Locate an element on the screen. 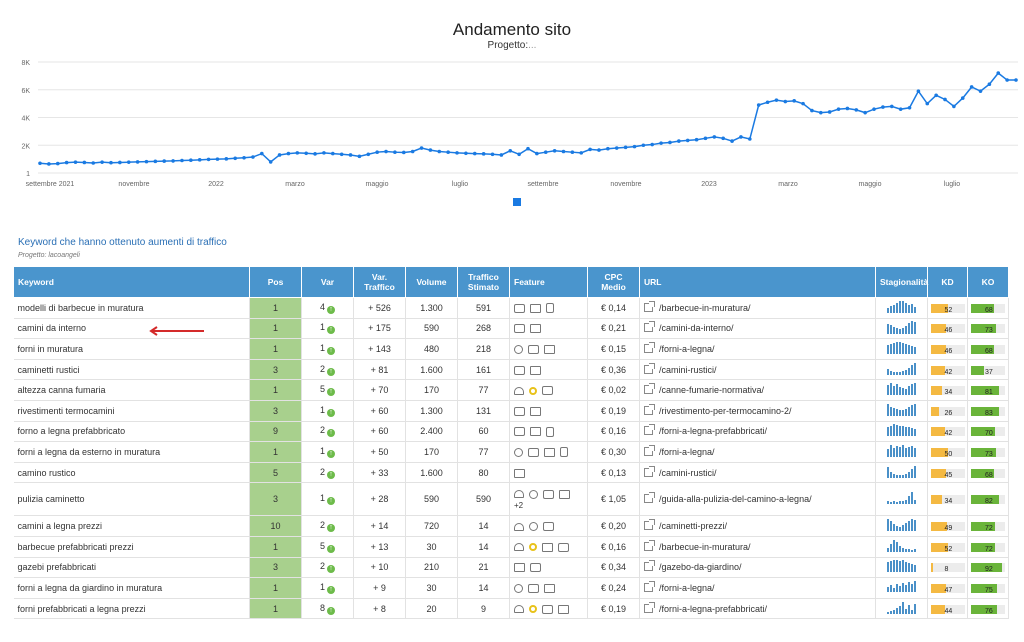  col-ko: KO is located at coordinates (988, 282).